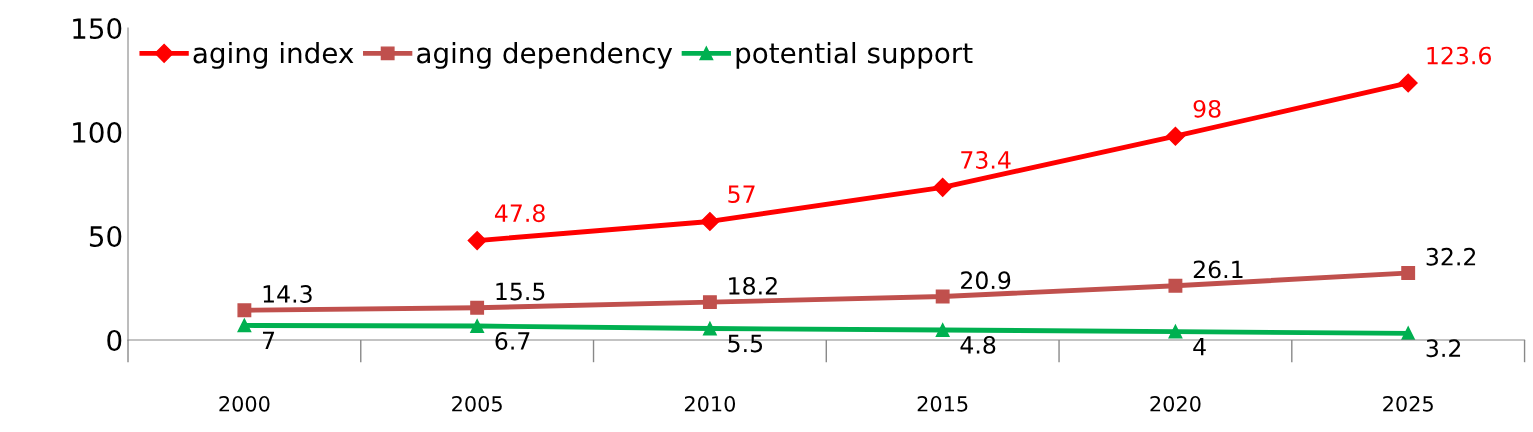  What do you see at coordinates (105, 236) in the screenshot?
I see `y-tick-label: 50` at bounding box center [105, 236].